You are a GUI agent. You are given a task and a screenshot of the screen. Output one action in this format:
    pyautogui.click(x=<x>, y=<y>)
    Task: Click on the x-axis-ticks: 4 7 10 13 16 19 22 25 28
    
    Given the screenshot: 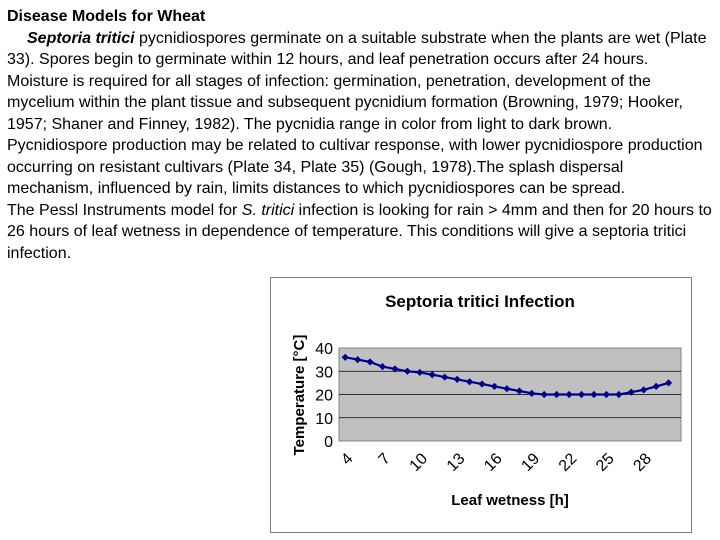 What is the action you would take?
    pyautogui.click(x=496, y=462)
    